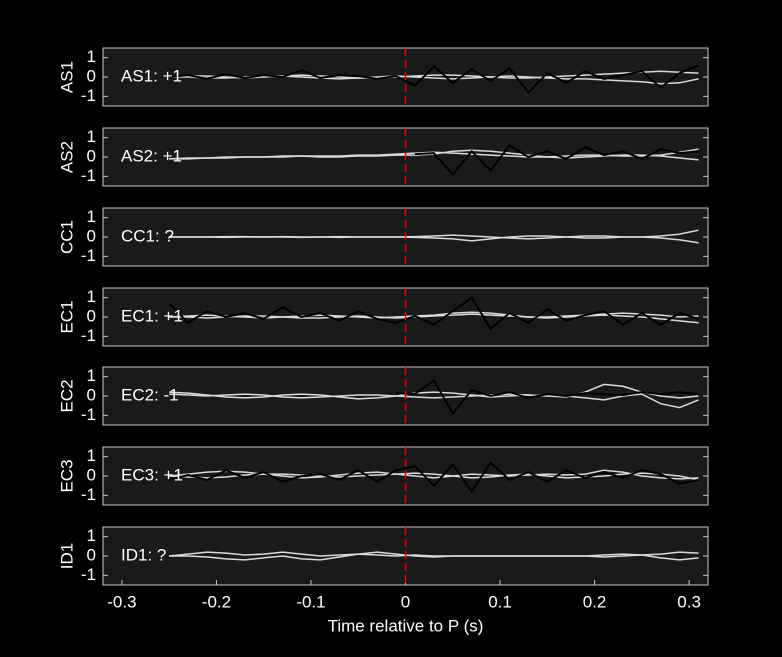  What do you see at coordinates (595, 601) in the screenshot?
I see `x-tick-label: 0.2` at bounding box center [595, 601].